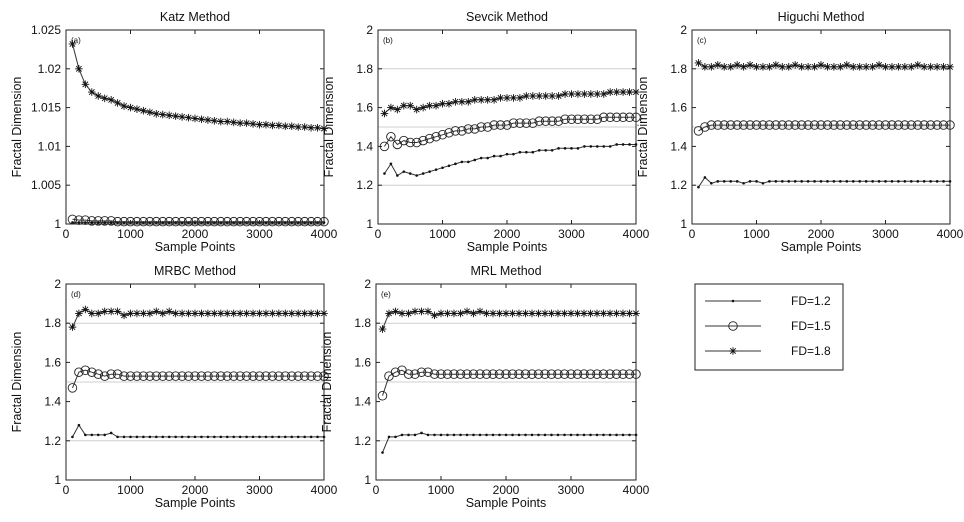 The height and width of the screenshot is (522, 964). What do you see at coordinates (505, 271) in the screenshot?
I see `panel-title: MRL Method` at bounding box center [505, 271].